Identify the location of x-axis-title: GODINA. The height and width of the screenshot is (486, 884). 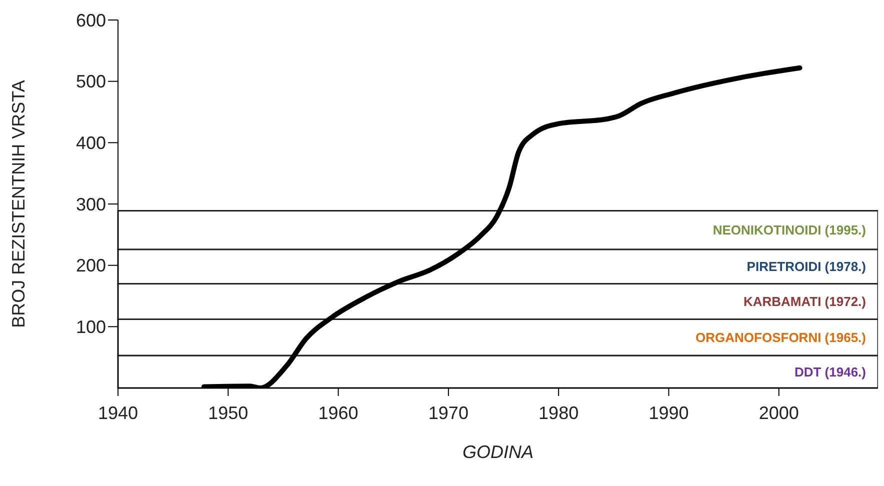
(498, 452).